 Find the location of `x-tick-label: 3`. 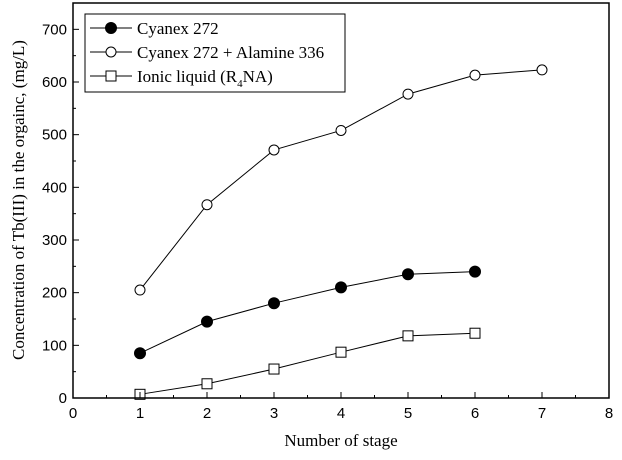

x-tick-label: 3 is located at coordinates (274, 413).